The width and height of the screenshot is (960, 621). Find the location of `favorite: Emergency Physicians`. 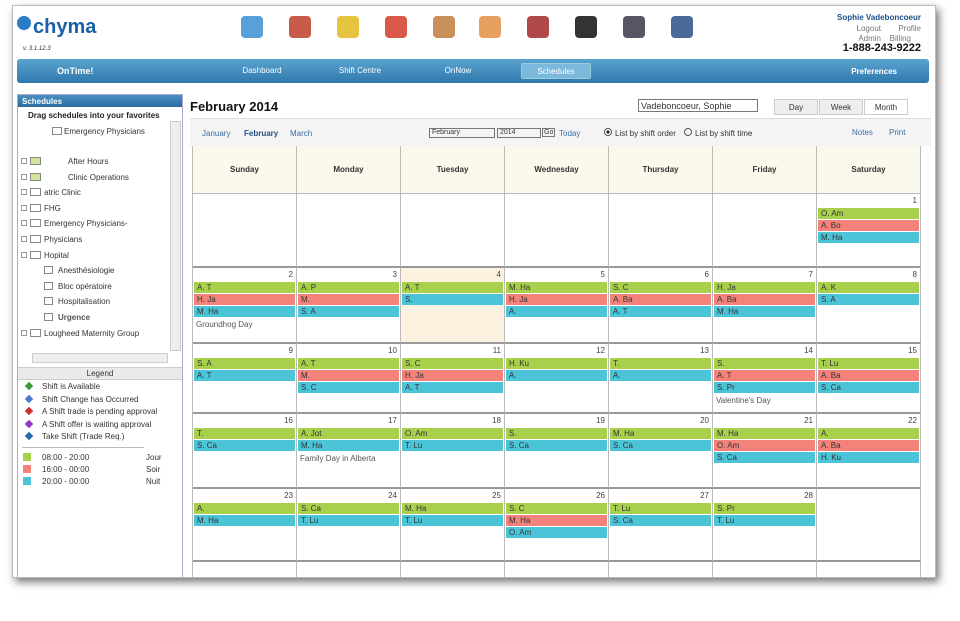

favorite: Emergency Physicians is located at coordinates (104, 131).